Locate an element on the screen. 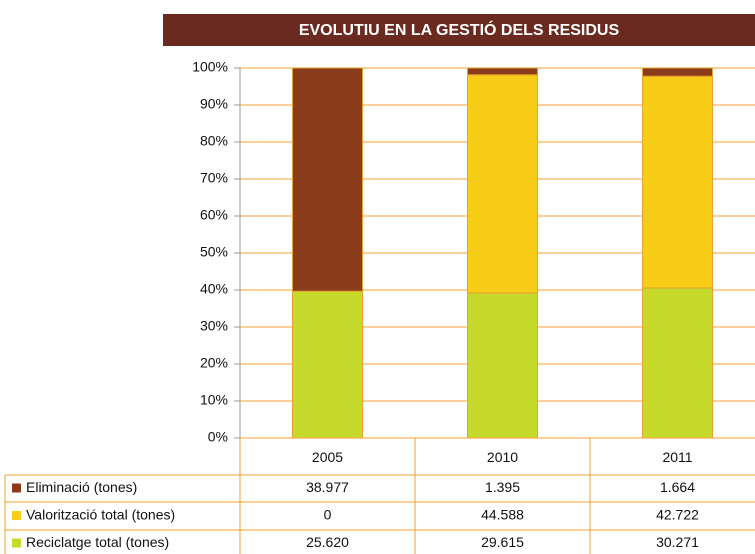 Image resolution: width=755 pixels, height=554 pixels. data-label: 30.271 is located at coordinates (677, 542).